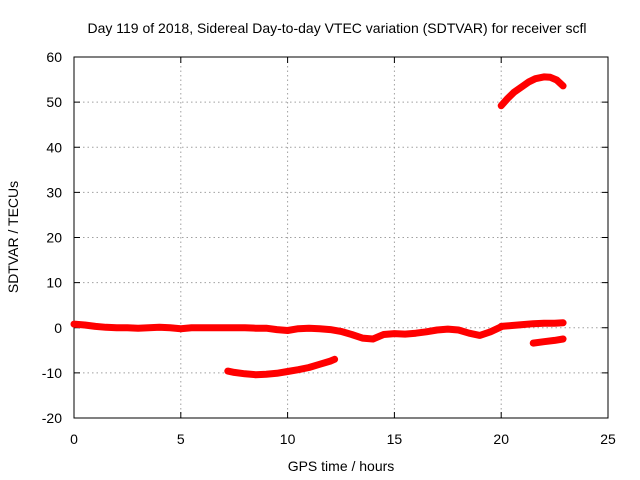  Describe the element at coordinates (52, 418) in the screenshot. I see `y-tick-label: -20` at that location.